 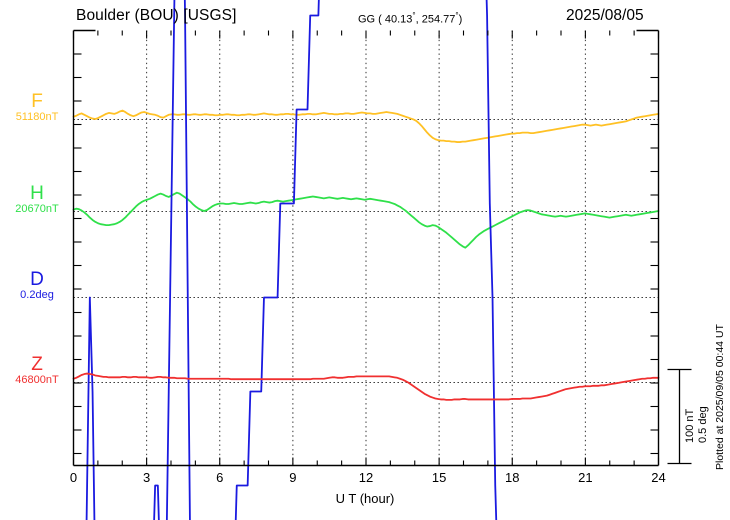 I want to click on trace-f, so click(x=366, y=126).